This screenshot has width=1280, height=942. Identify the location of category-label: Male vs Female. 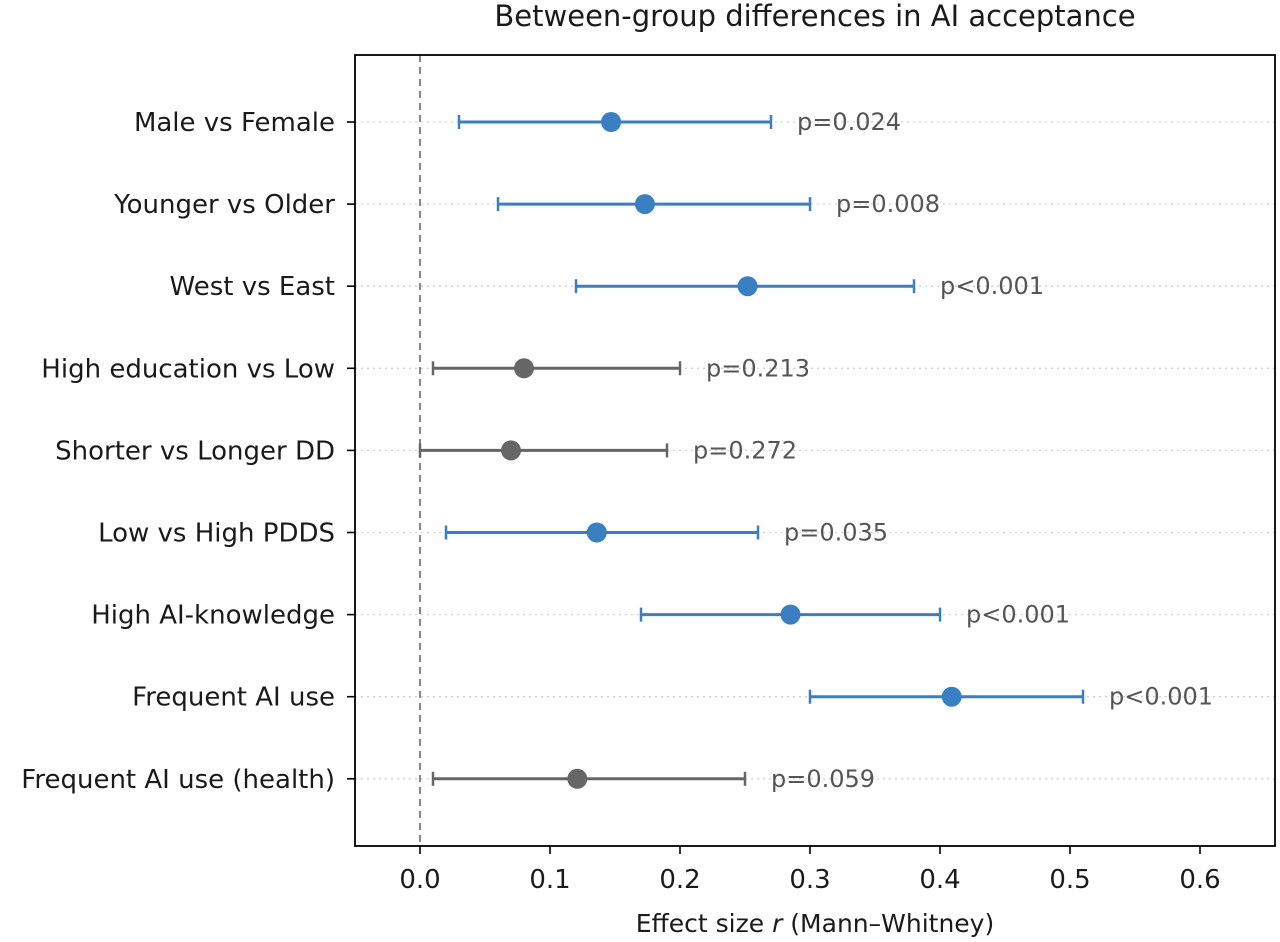
(234, 123).